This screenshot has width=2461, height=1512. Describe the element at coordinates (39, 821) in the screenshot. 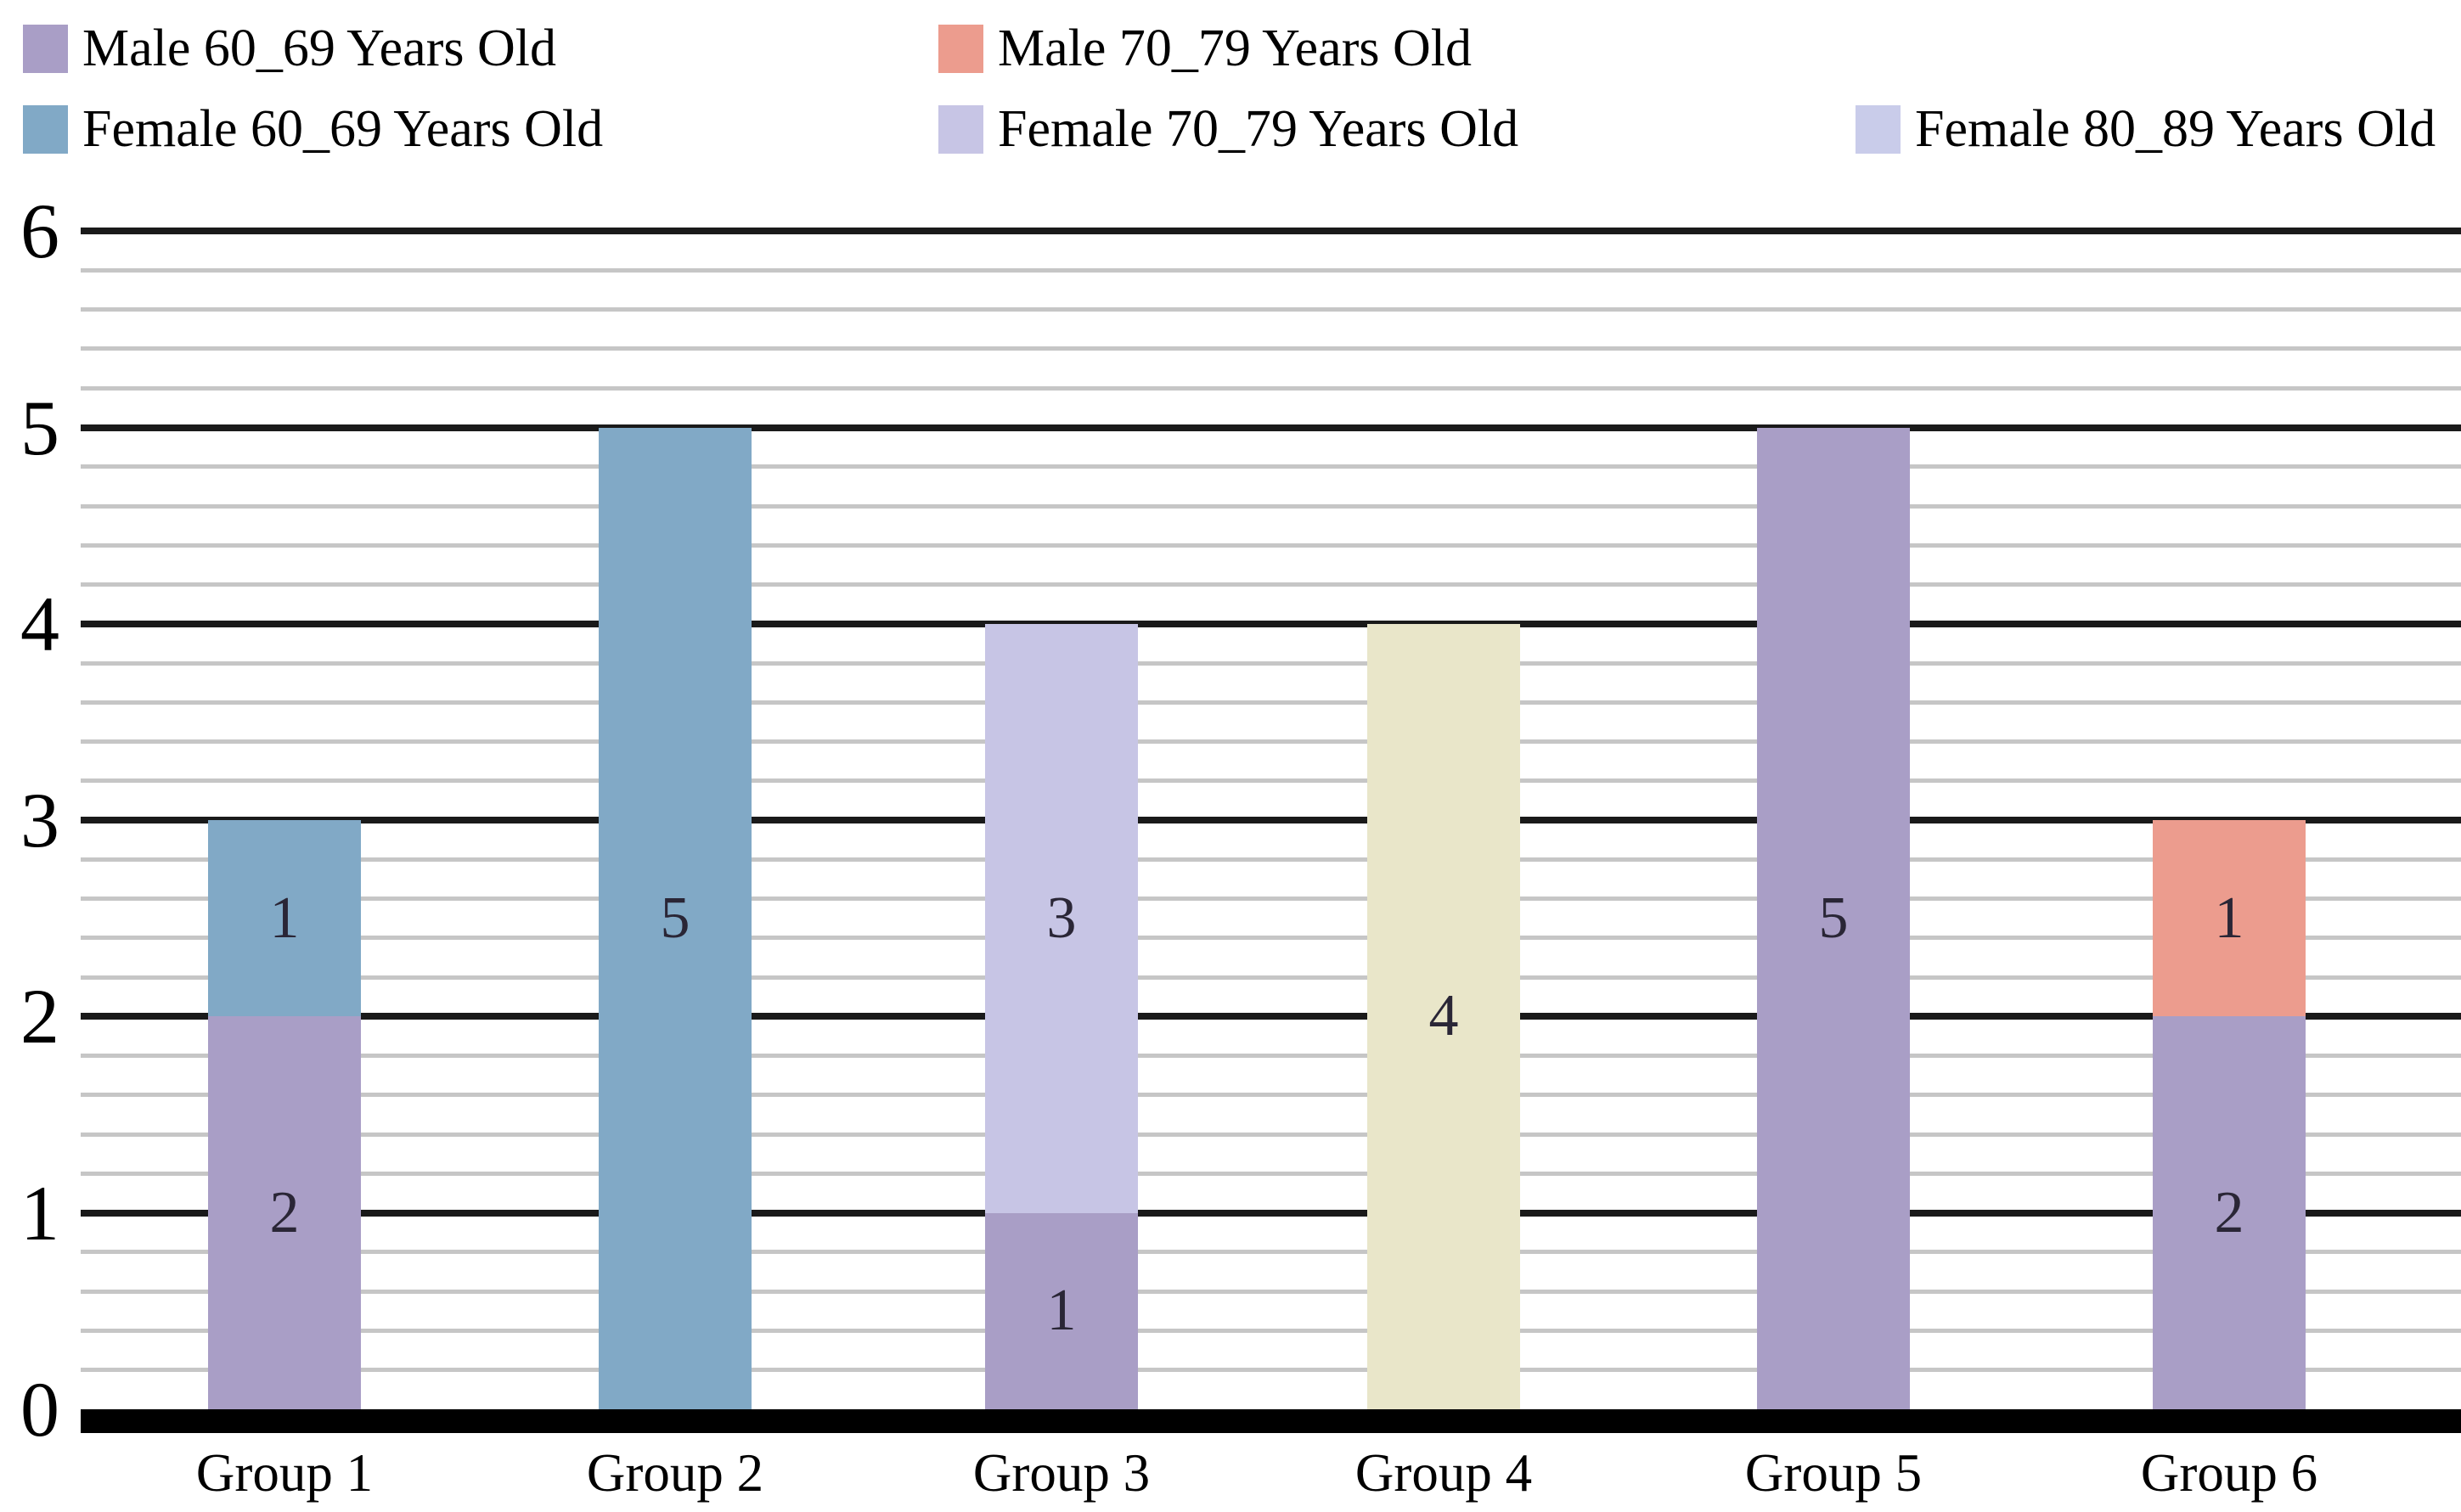

I see `y-tick-label: 3` at that location.